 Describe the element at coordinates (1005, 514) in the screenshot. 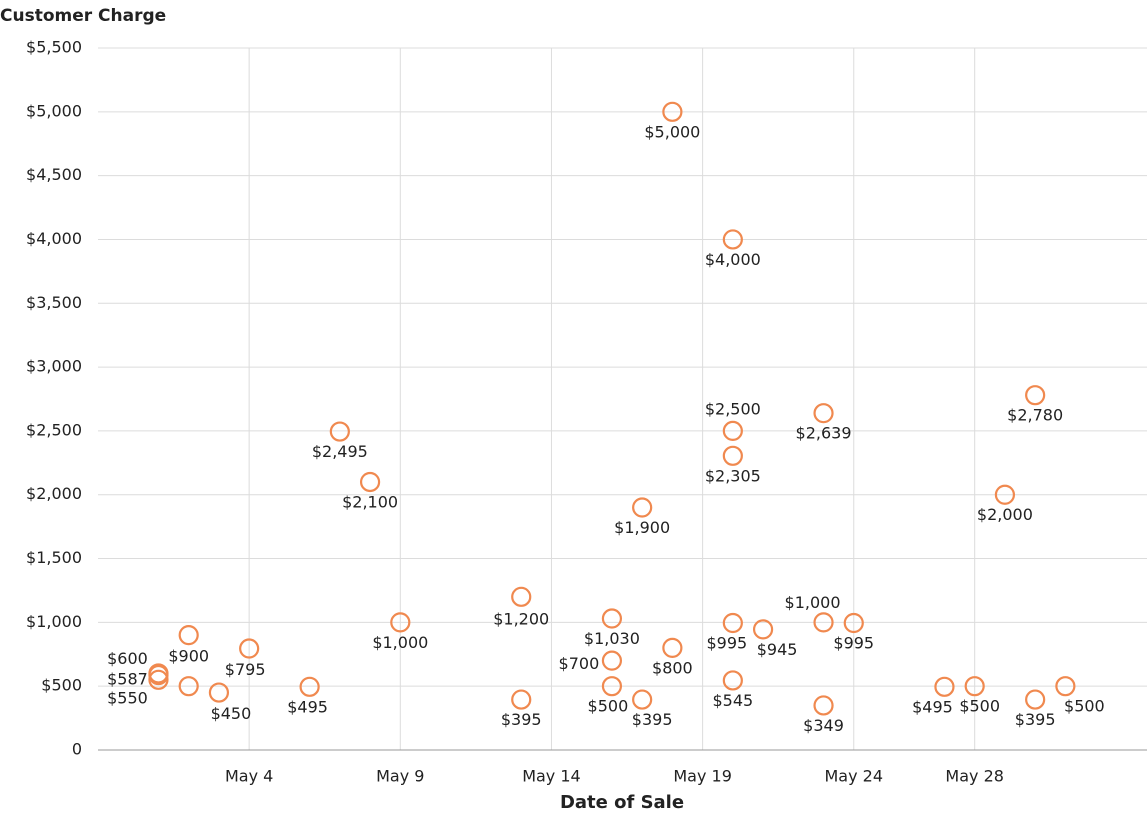

I see `data-label: $2,000` at that location.